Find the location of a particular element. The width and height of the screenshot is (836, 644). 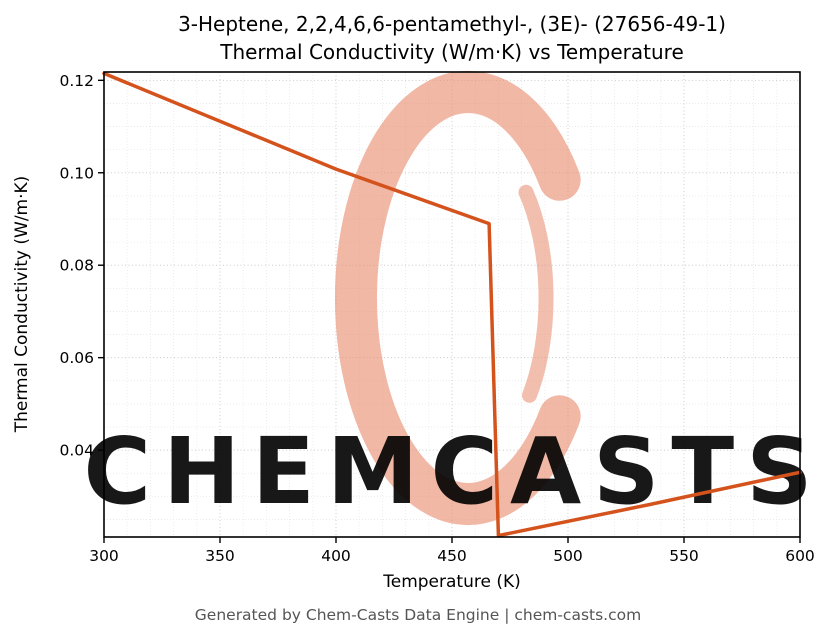

x-axis-label: Temperature (K) is located at coordinates (452, 582).